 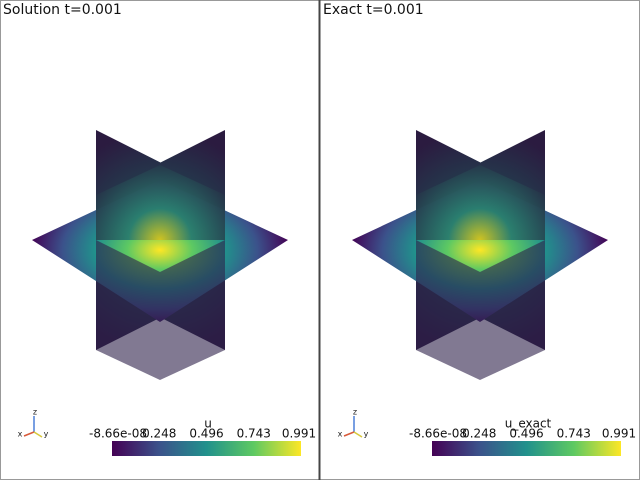 I want to click on colorbar-label: u, so click(x=208, y=424).